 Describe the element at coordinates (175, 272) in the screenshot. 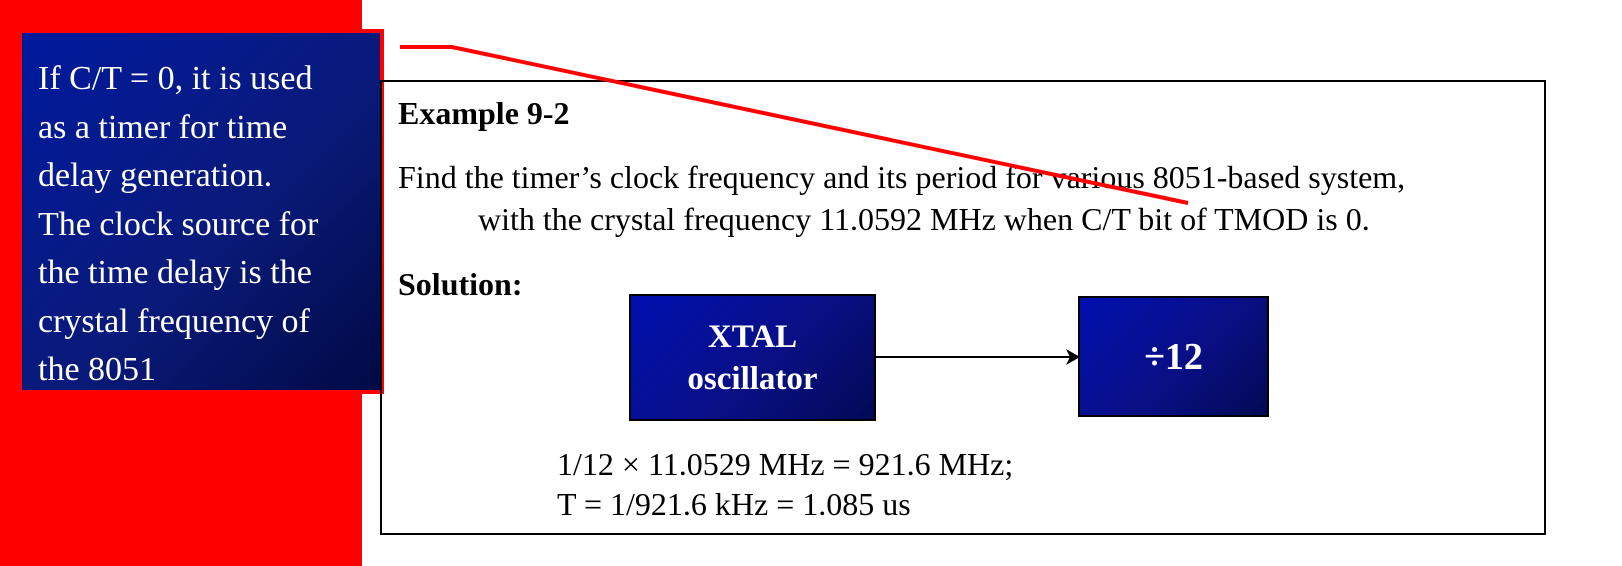

I see `callout-line: the time delay is the` at that location.